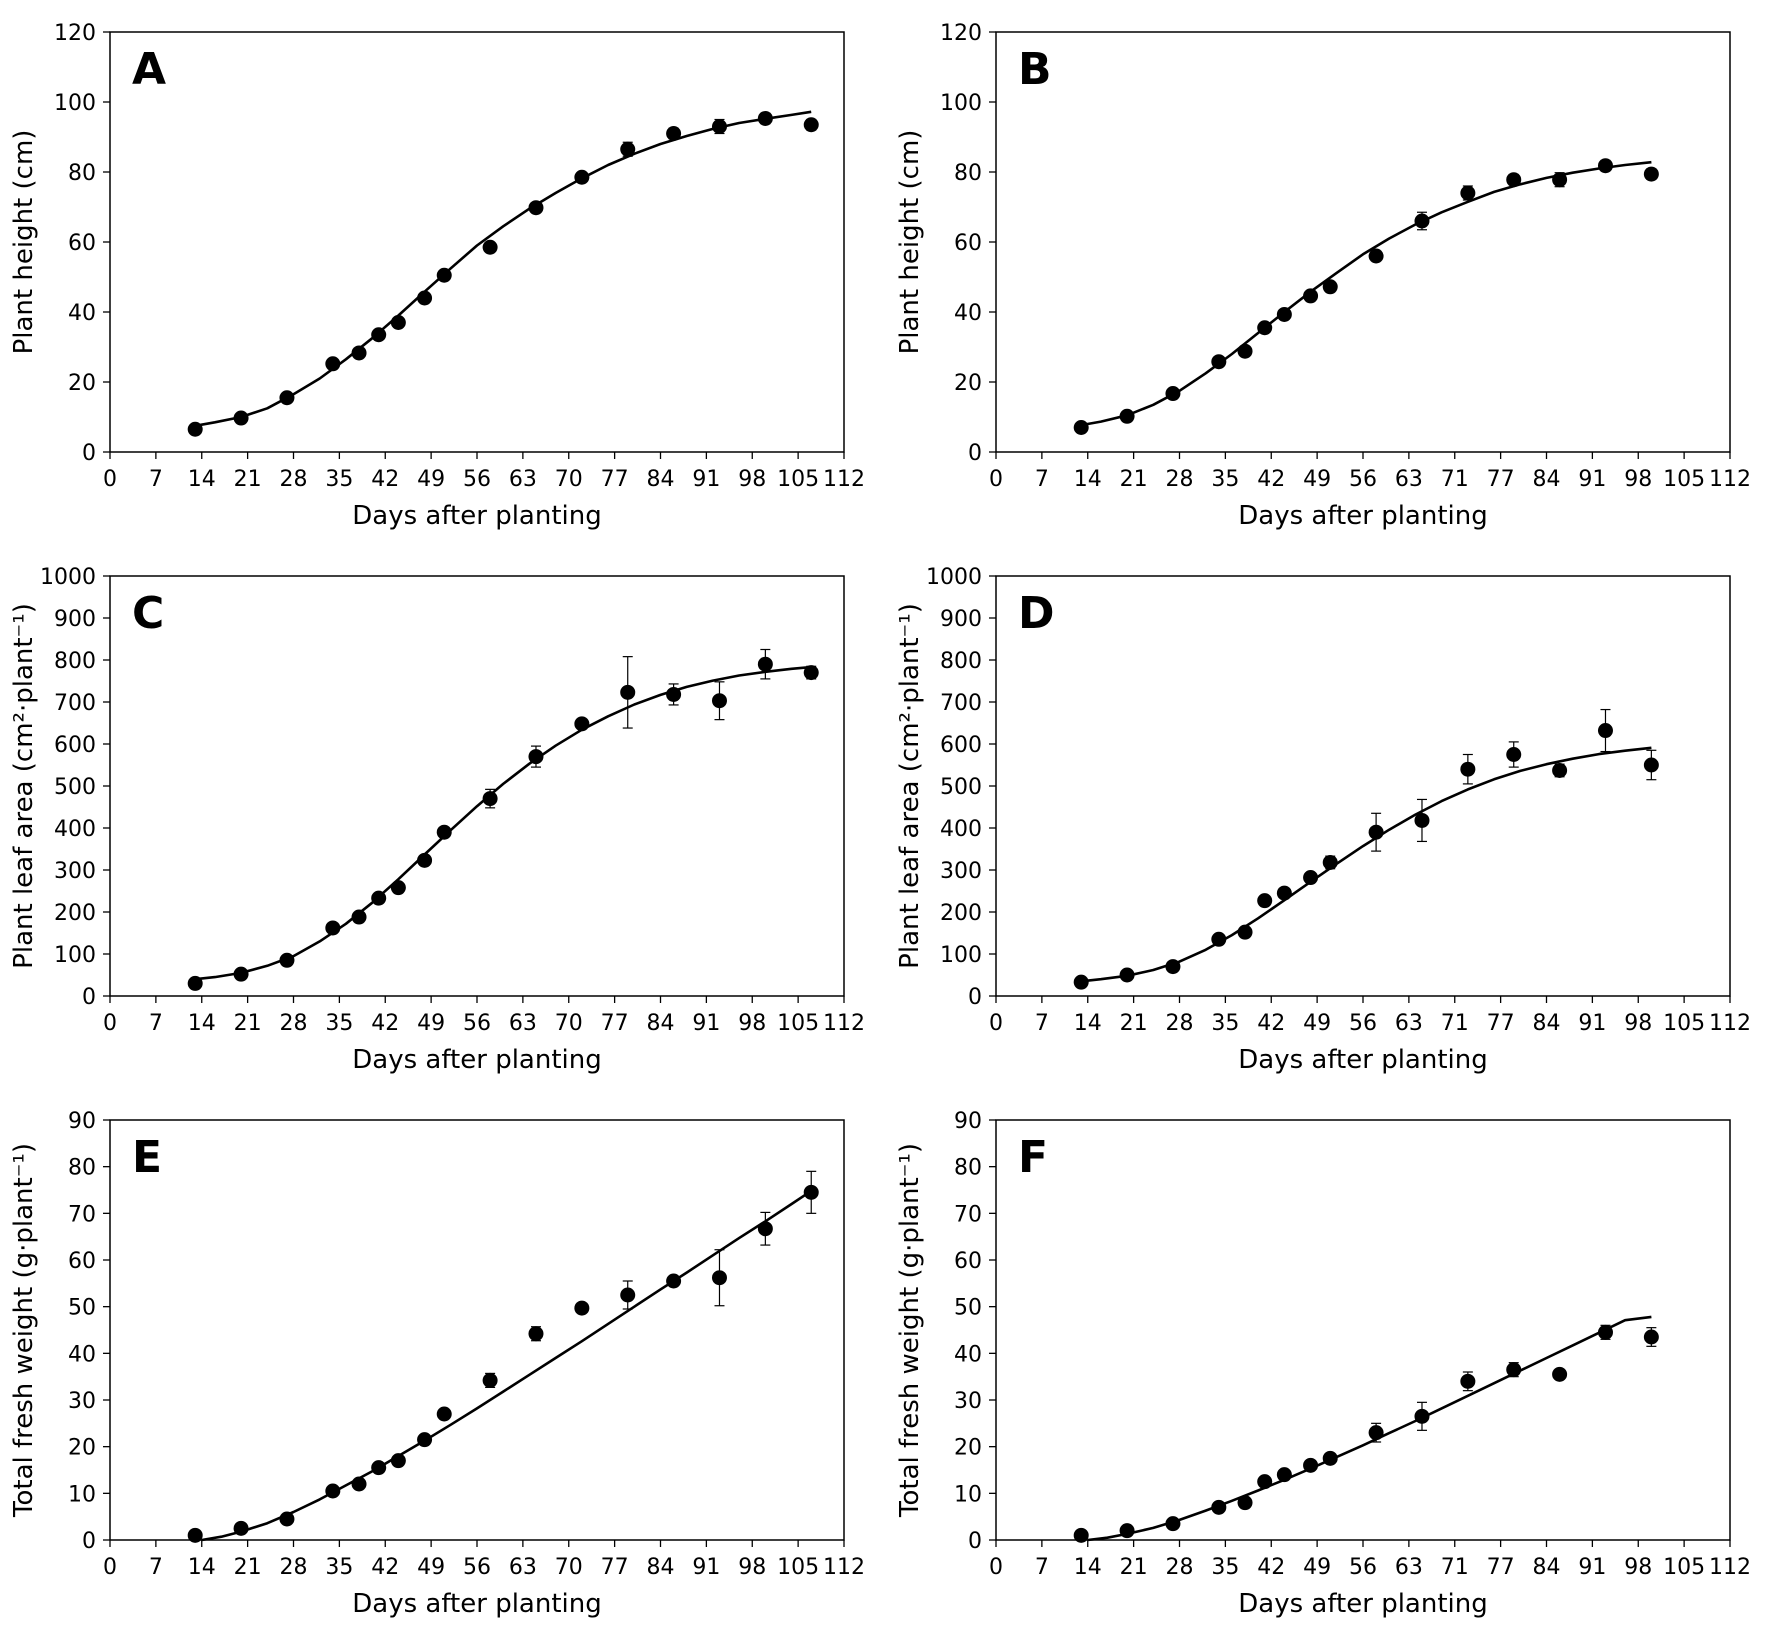 The width and height of the screenshot is (1772, 1648). What do you see at coordinates (1730, 479) in the screenshot?
I see `x-tick-label: 112` at bounding box center [1730, 479].